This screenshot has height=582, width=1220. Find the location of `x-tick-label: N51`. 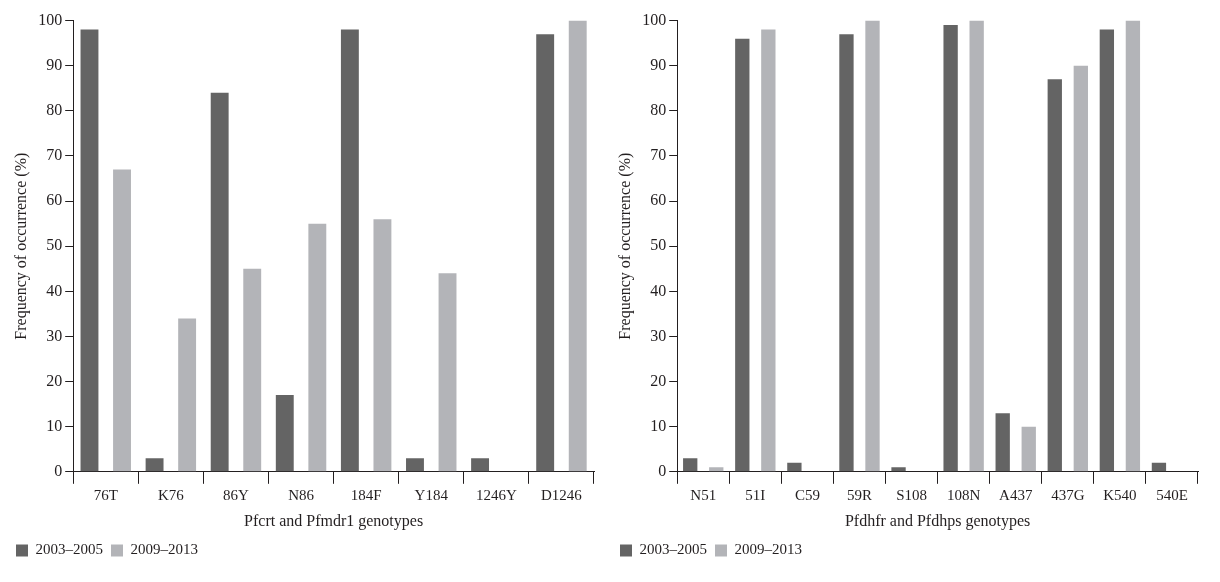

x-tick-label: N51 is located at coordinates (703, 494).